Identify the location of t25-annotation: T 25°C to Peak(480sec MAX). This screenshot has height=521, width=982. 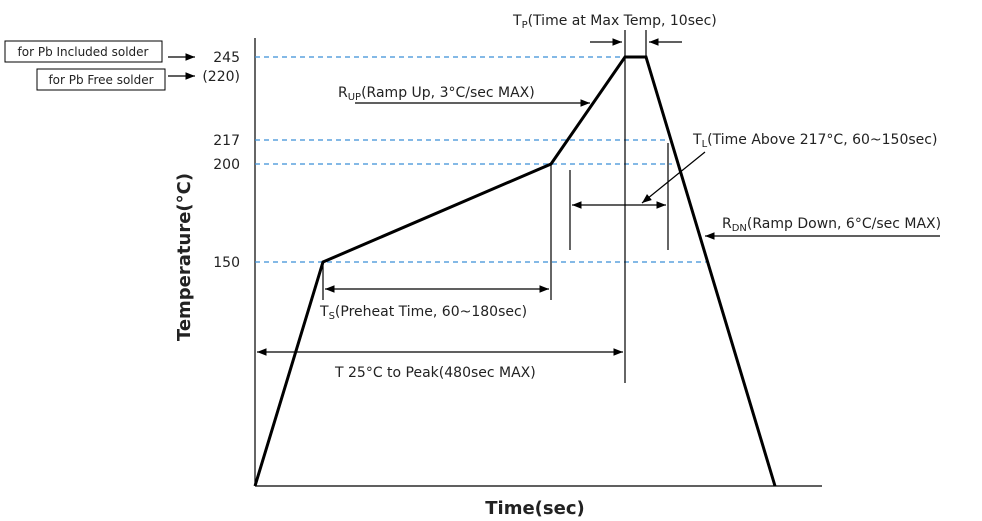
(440, 364).